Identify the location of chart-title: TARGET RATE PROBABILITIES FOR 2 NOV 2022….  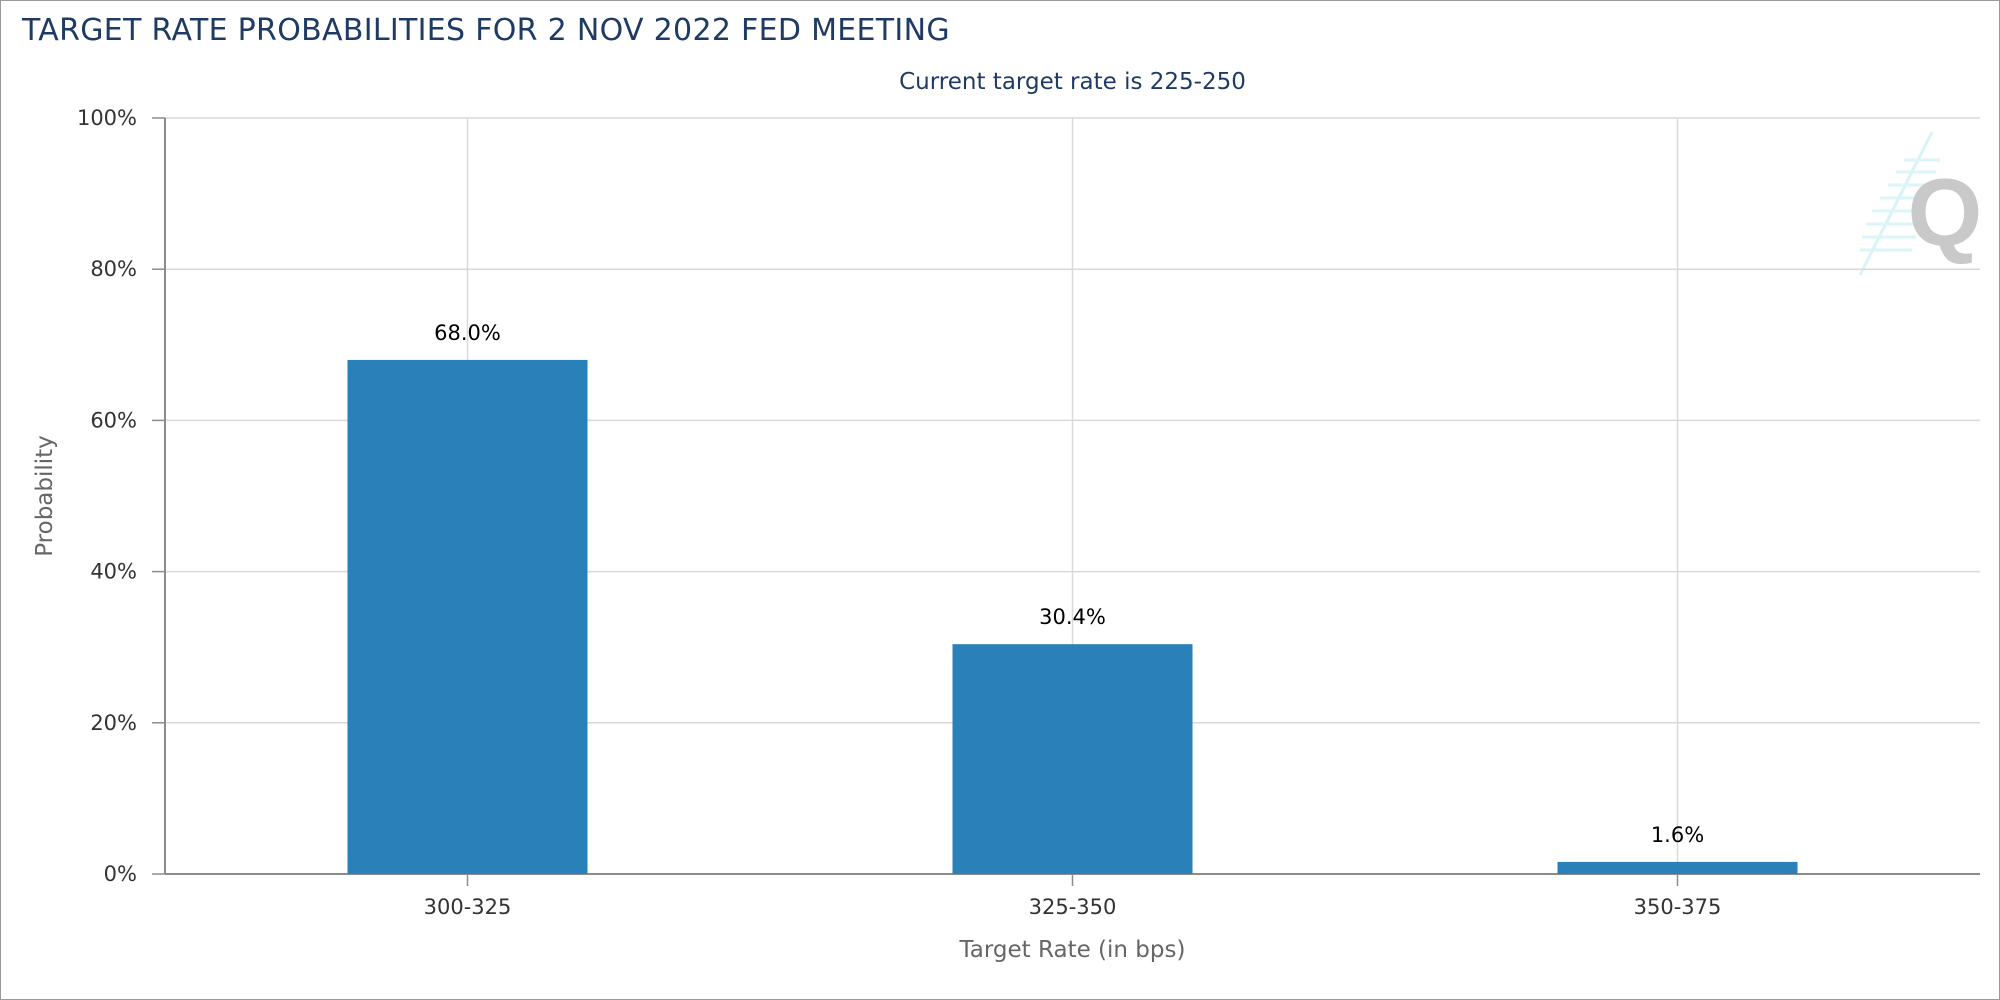
(486, 30).